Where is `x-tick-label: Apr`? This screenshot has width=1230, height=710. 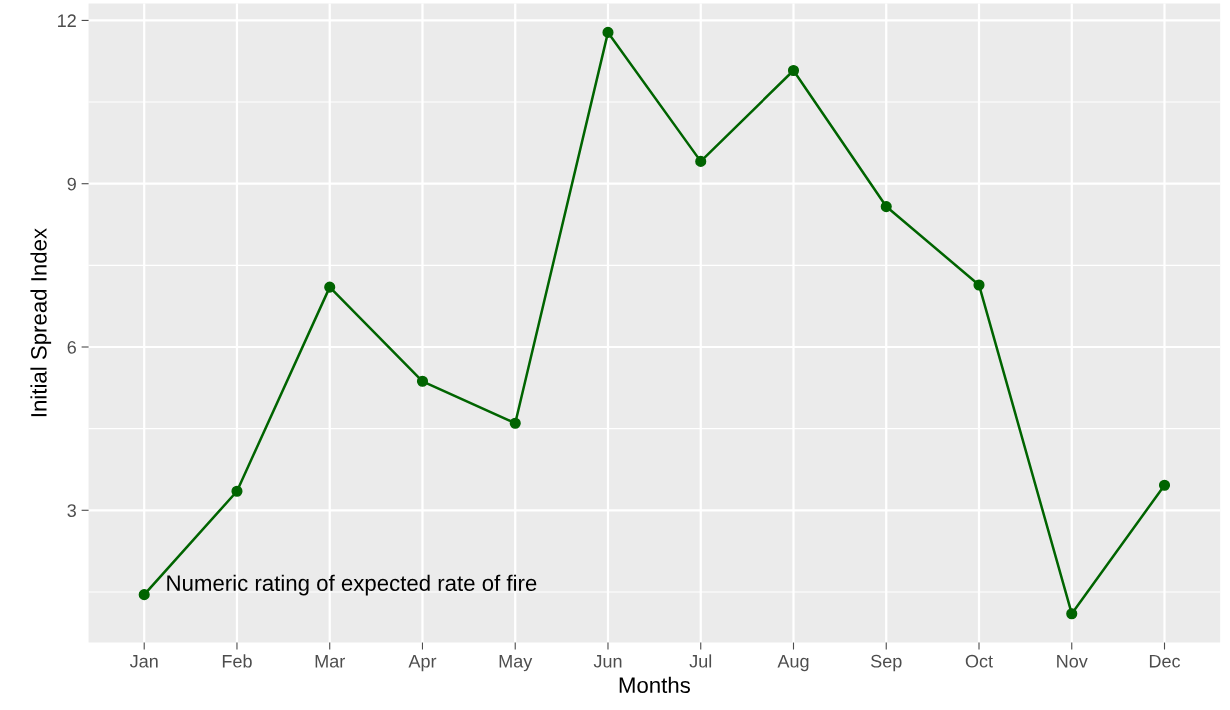 x-tick-label: Apr is located at coordinates (422, 663).